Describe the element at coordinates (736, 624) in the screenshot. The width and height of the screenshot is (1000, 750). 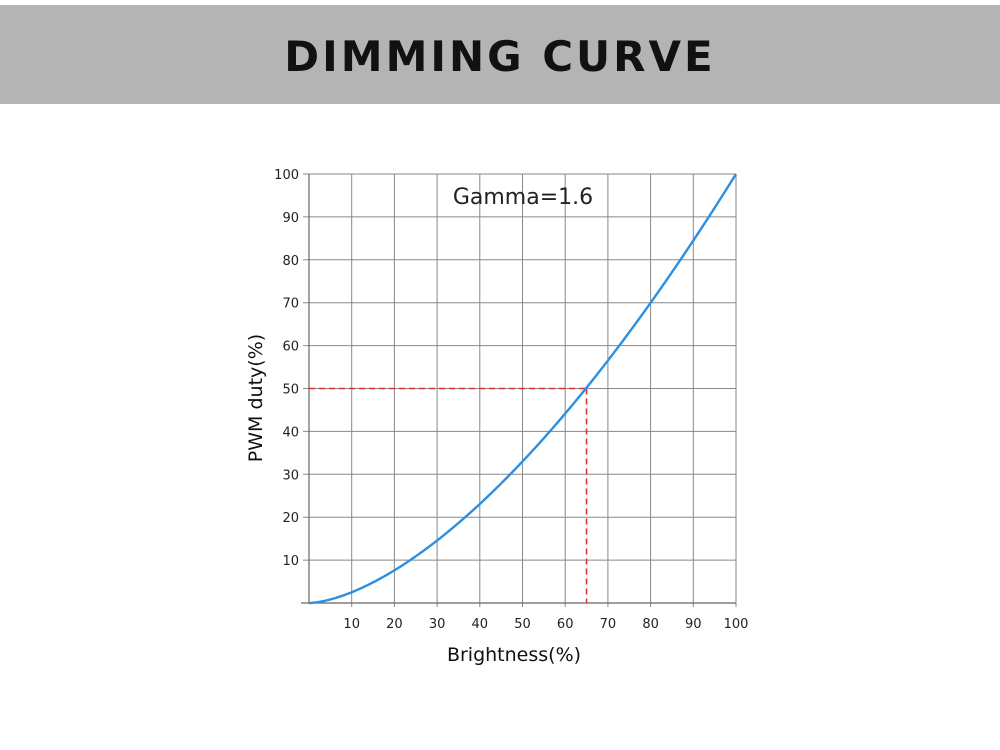
I see `x-tick-label: 100` at that location.